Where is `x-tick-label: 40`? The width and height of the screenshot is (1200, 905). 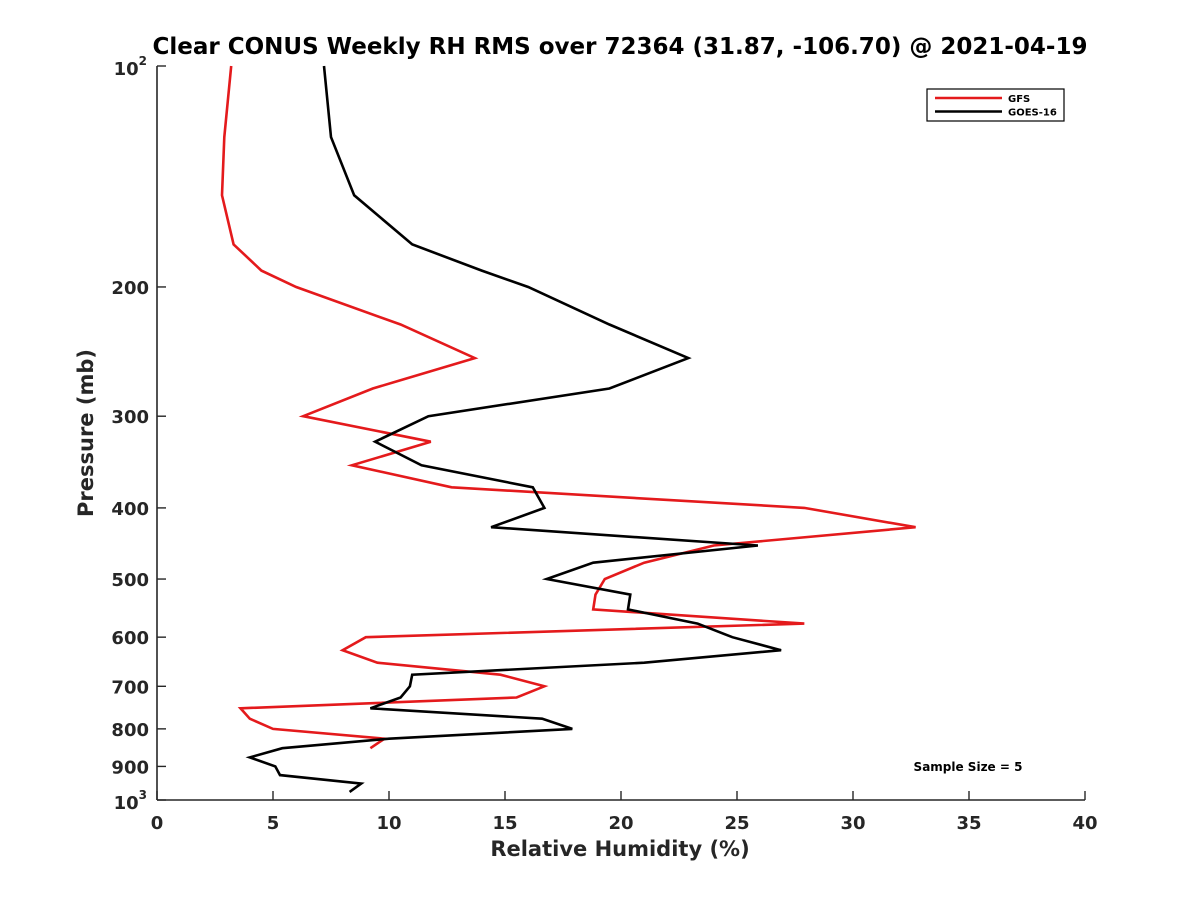
x-tick-label: 40 is located at coordinates (1084, 823).